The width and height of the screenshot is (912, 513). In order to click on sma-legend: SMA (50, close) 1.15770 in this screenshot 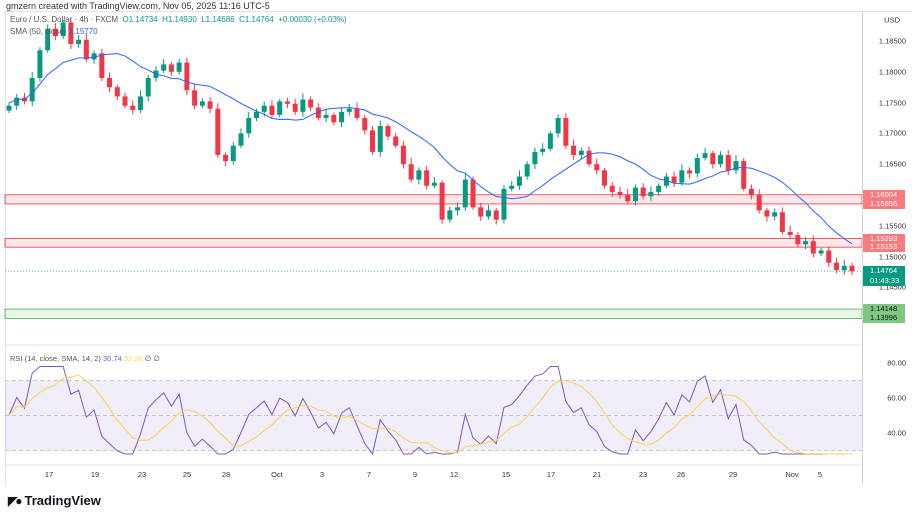, I will do `click(54, 31)`.